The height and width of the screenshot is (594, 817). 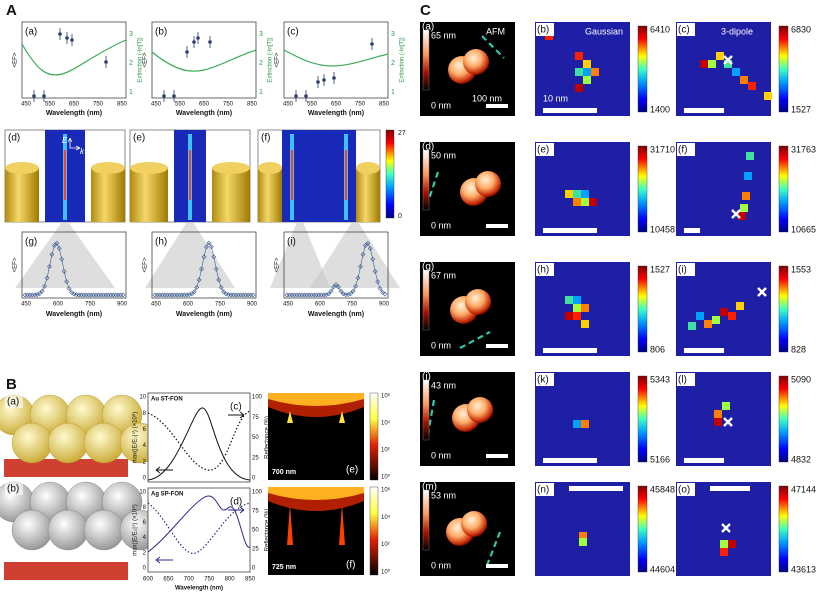 What do you see at coordinates (425, 10) in the screenshot?
I see `panel-label: C` at bounding box center [425, 10].